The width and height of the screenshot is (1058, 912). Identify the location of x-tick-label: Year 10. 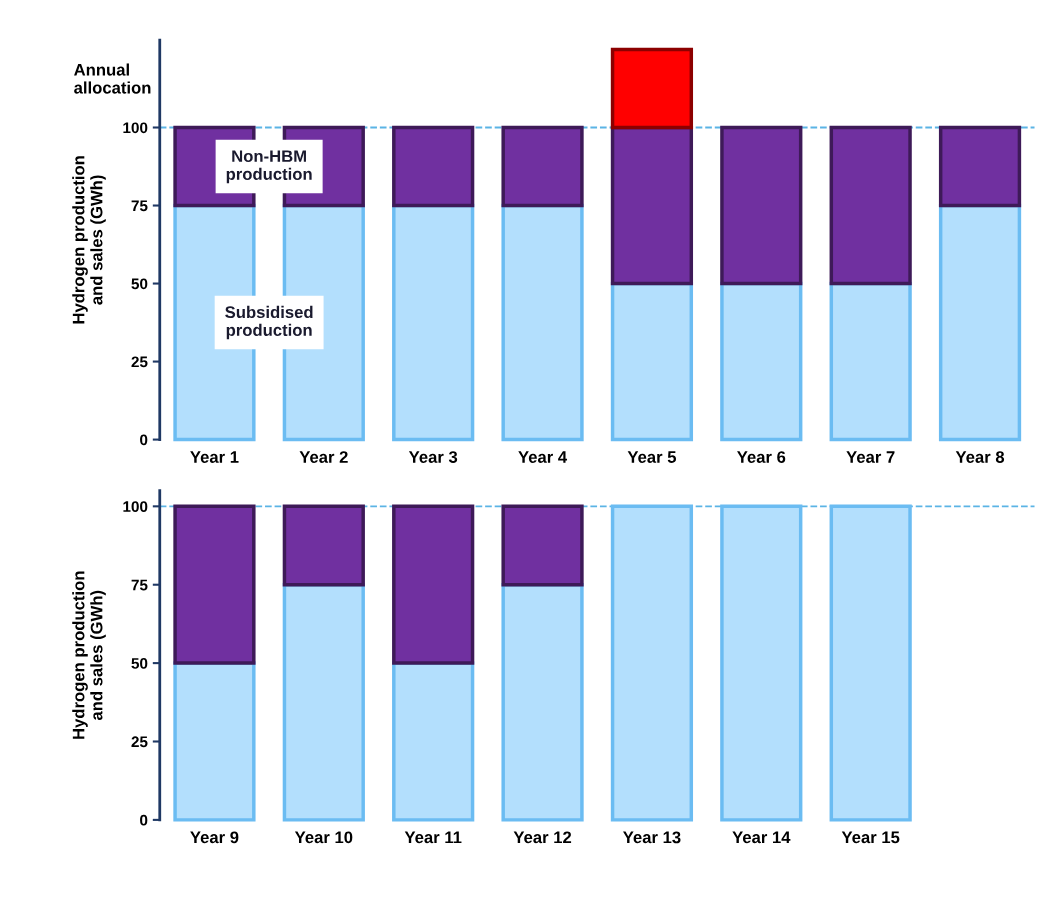
(323, 837).